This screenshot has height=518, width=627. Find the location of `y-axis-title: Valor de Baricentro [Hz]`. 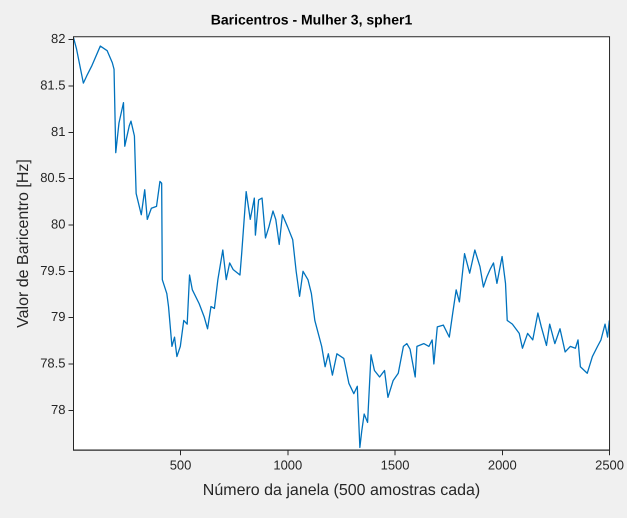

y-axis-title: Valor de Baricentro [Hz] is located at coordinates (23, 243).